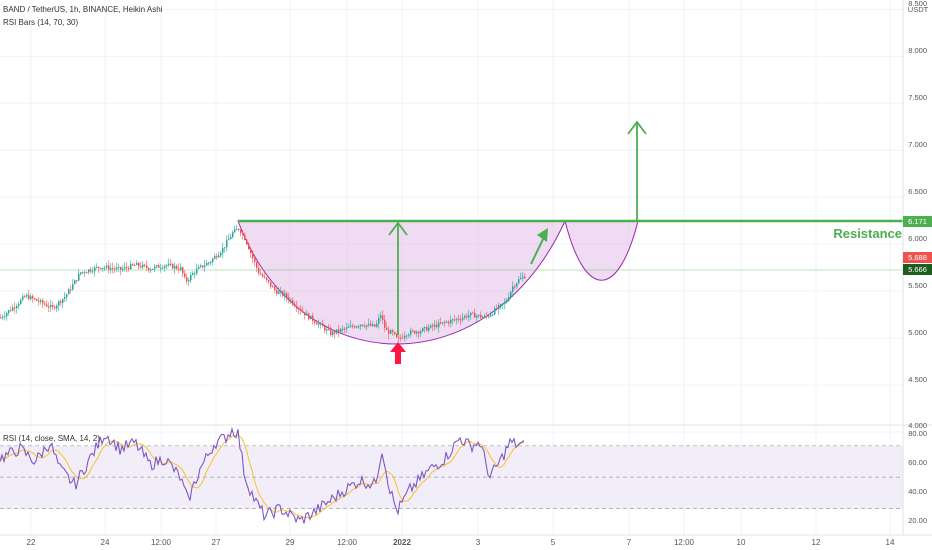 This screenshot has height=550, width=932. I want to click on indicator-title: RSI Bars (14, 70, 30), so click(41, 22).